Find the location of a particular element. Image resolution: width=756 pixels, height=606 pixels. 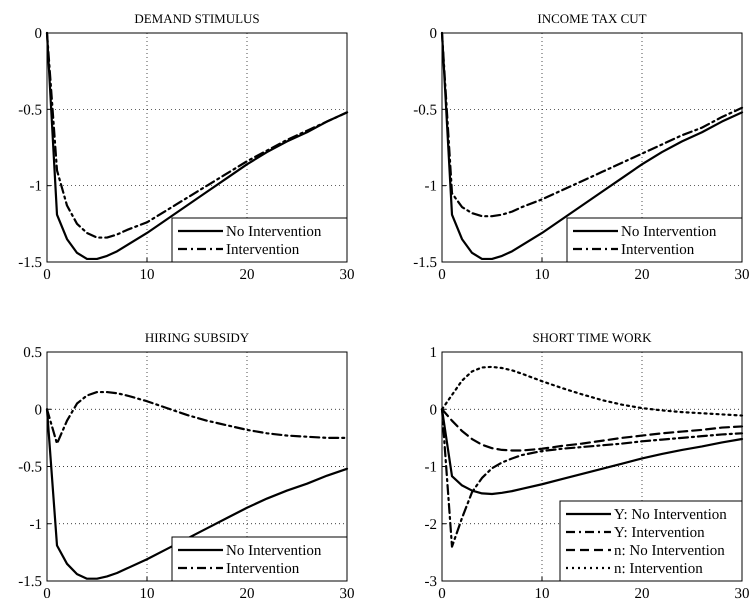

y-tick-label: 1 is located at coordinates (433, 353).